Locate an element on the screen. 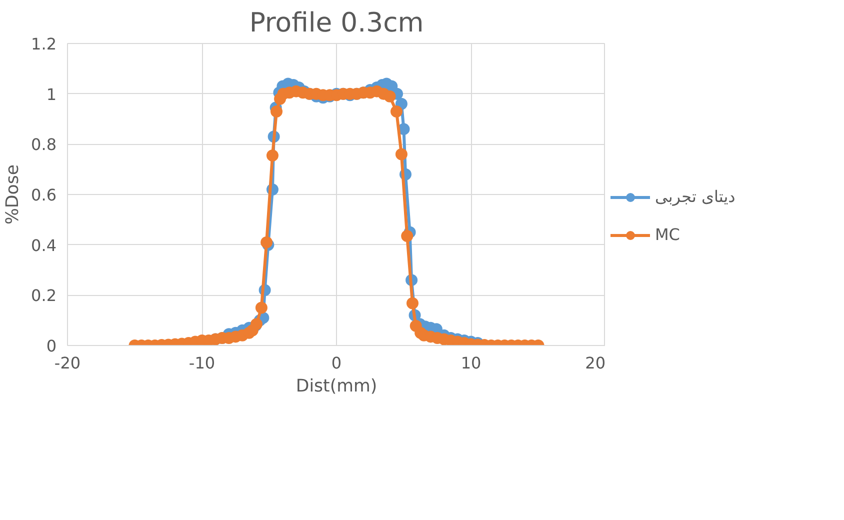 The width and height of the screenshot is (844, 520). x-axis-title: Dist(mm) is located at coordinates (337, 386).